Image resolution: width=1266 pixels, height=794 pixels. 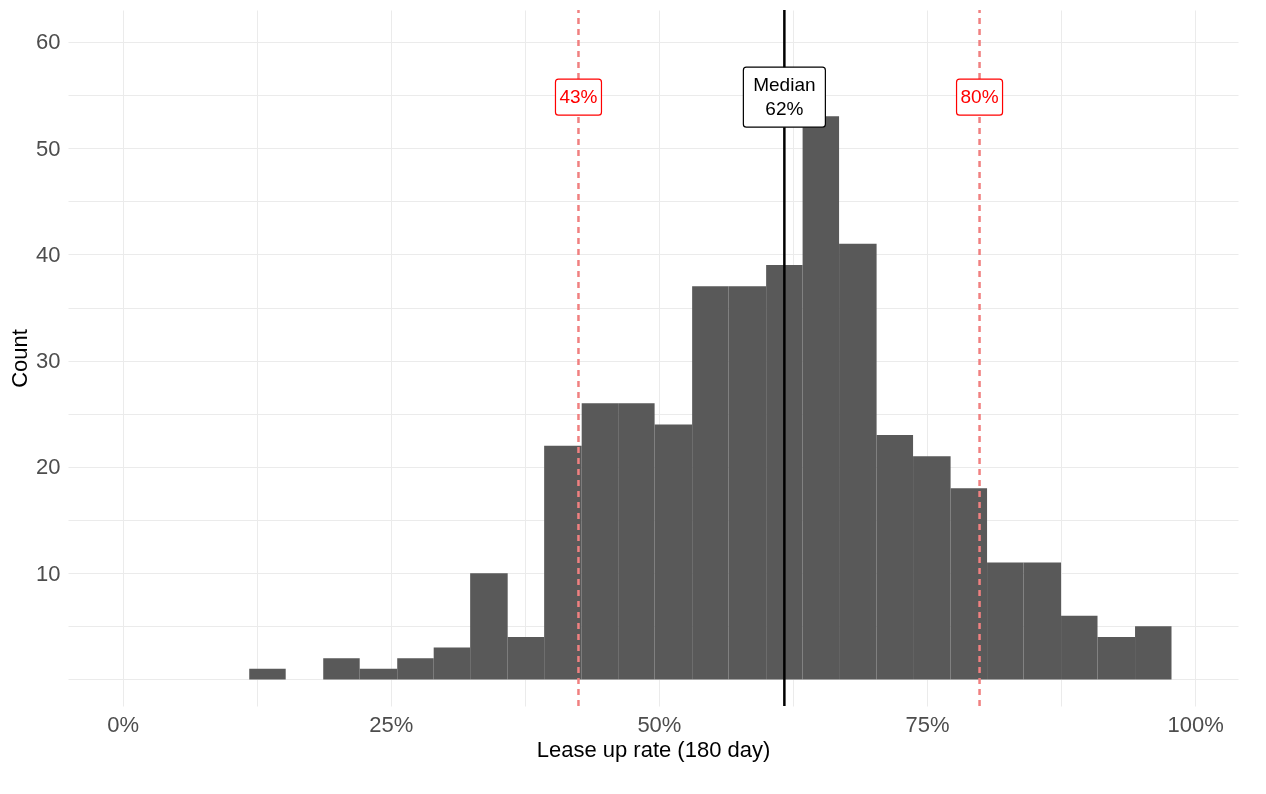 I want to click on y-tick-label: 60, so click(x=48, y=42).